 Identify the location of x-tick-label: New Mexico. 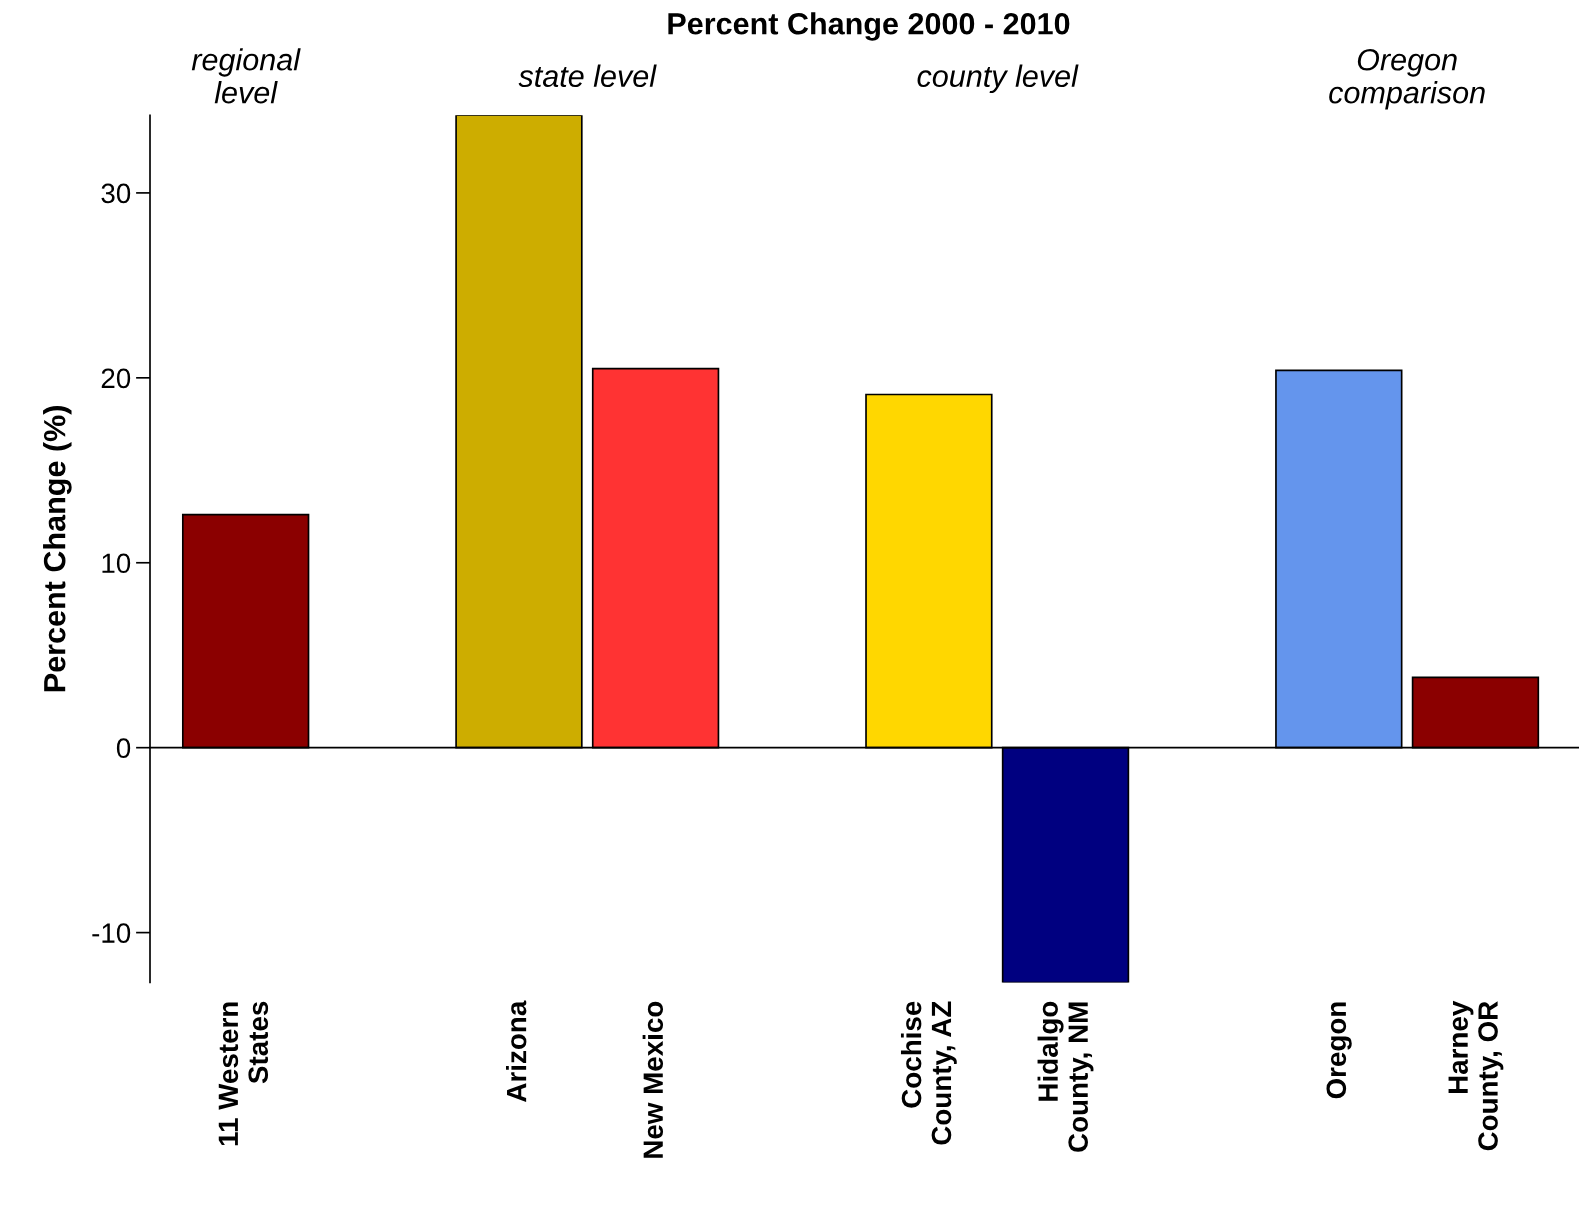
(653, 1079).